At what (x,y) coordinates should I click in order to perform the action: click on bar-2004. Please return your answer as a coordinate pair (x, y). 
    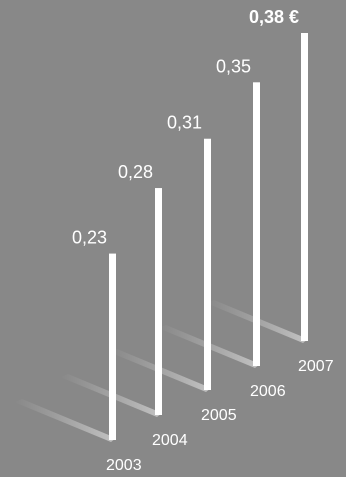
    Looking at the image, I should click on (158, 301).